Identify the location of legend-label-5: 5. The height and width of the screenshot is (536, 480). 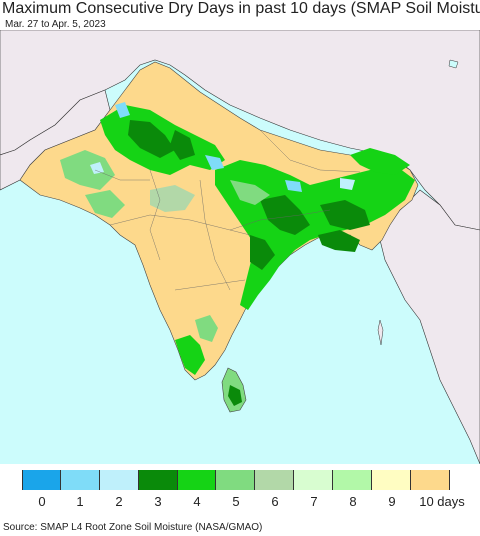
(236, 501).